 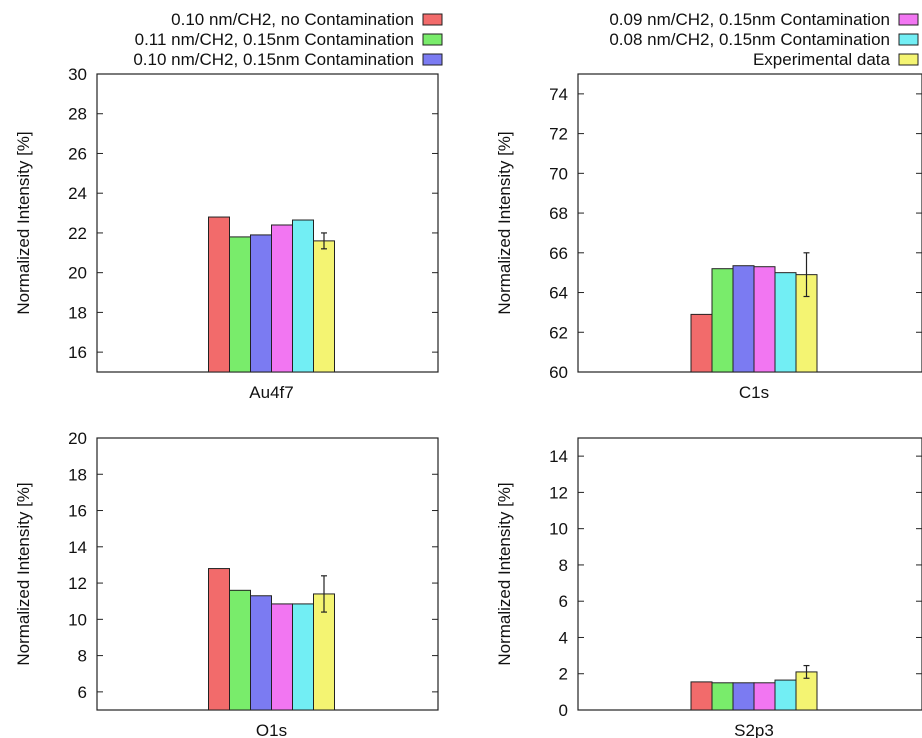 I want to click on x-category-label: S2p3, so click(x=754, y=729).